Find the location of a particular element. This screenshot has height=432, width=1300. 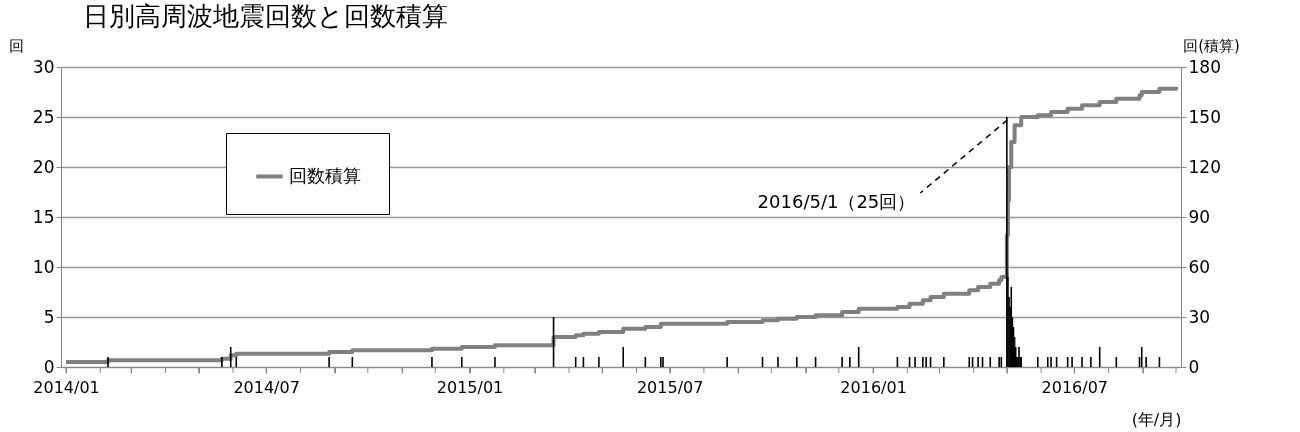

x-tick-label: 2014/07 is located at coordinates (266, 387).